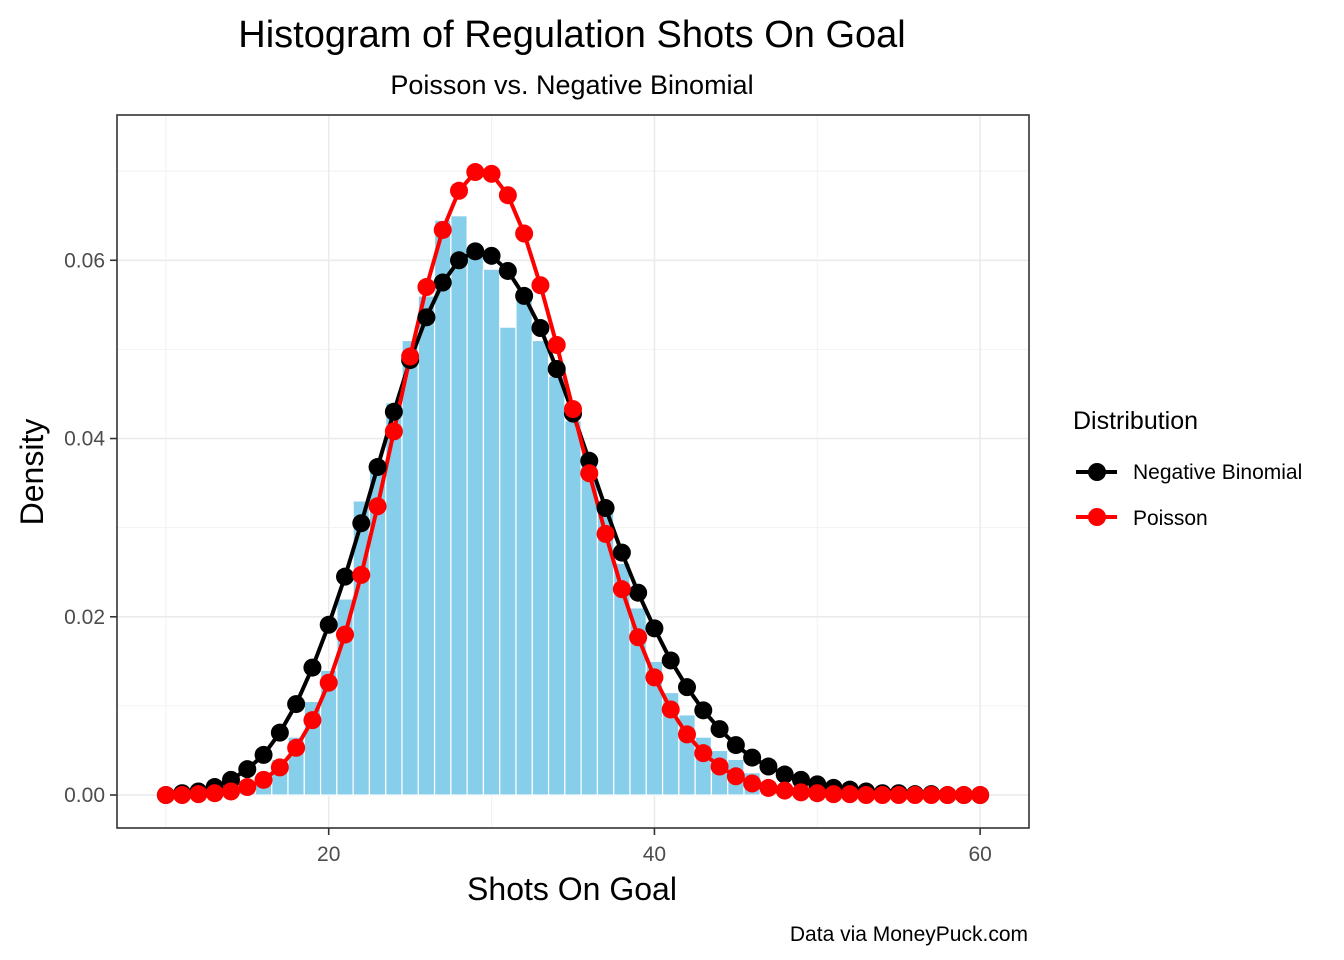  Describe the element at coordinates (90, 528) in the screenshot. I see `y-axis-ticks: 0.00 0.02 0.04 0.06` at that location.